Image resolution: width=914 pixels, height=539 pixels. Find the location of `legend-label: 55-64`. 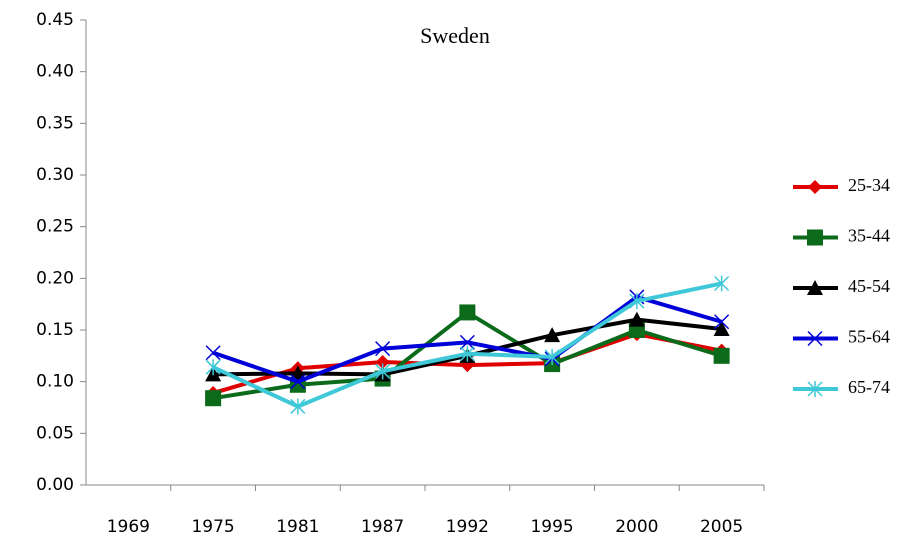

legend-label: 55-64 is located at coordinates (869, 337).